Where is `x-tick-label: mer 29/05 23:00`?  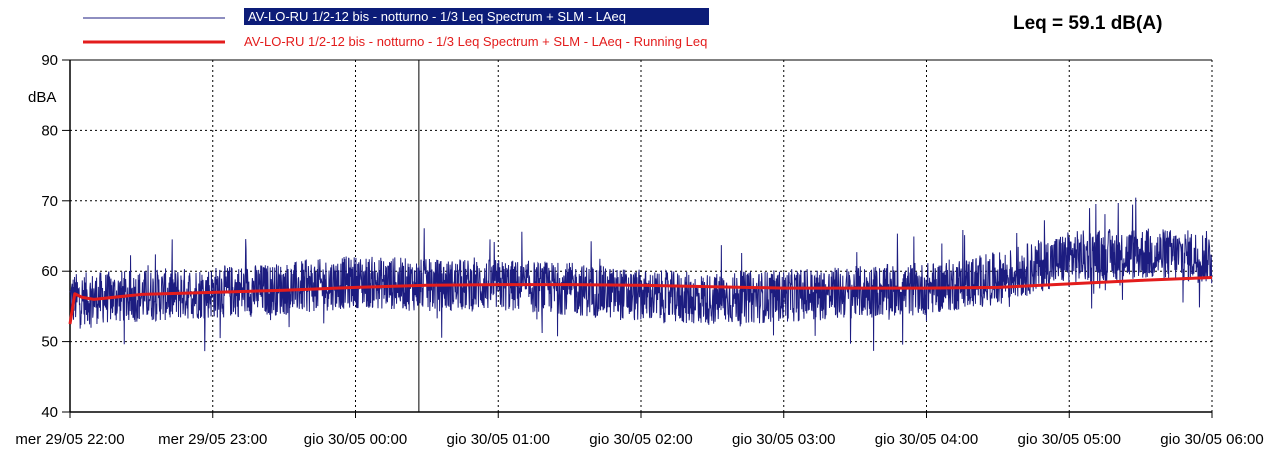
x-tick-label: mer 29/05 23:00 is located at coordinates (212, 439).